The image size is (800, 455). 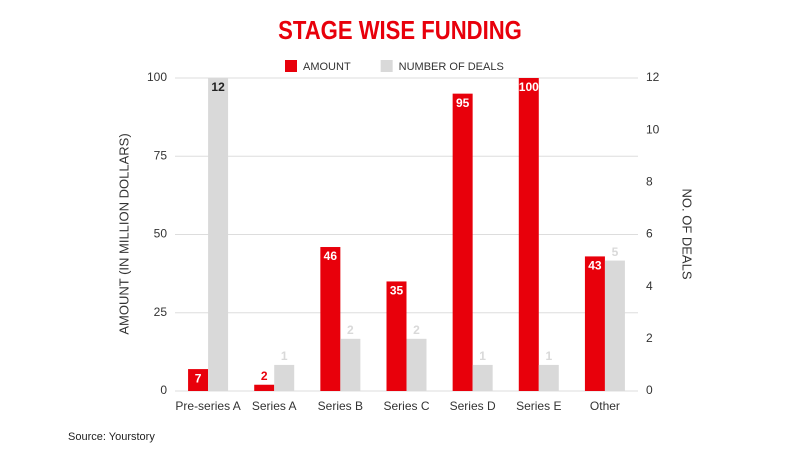 What do you see at coordinates (605, 406) in the screenshot?
I see `x-tick-label: Other` at bounding box center [605, 406].